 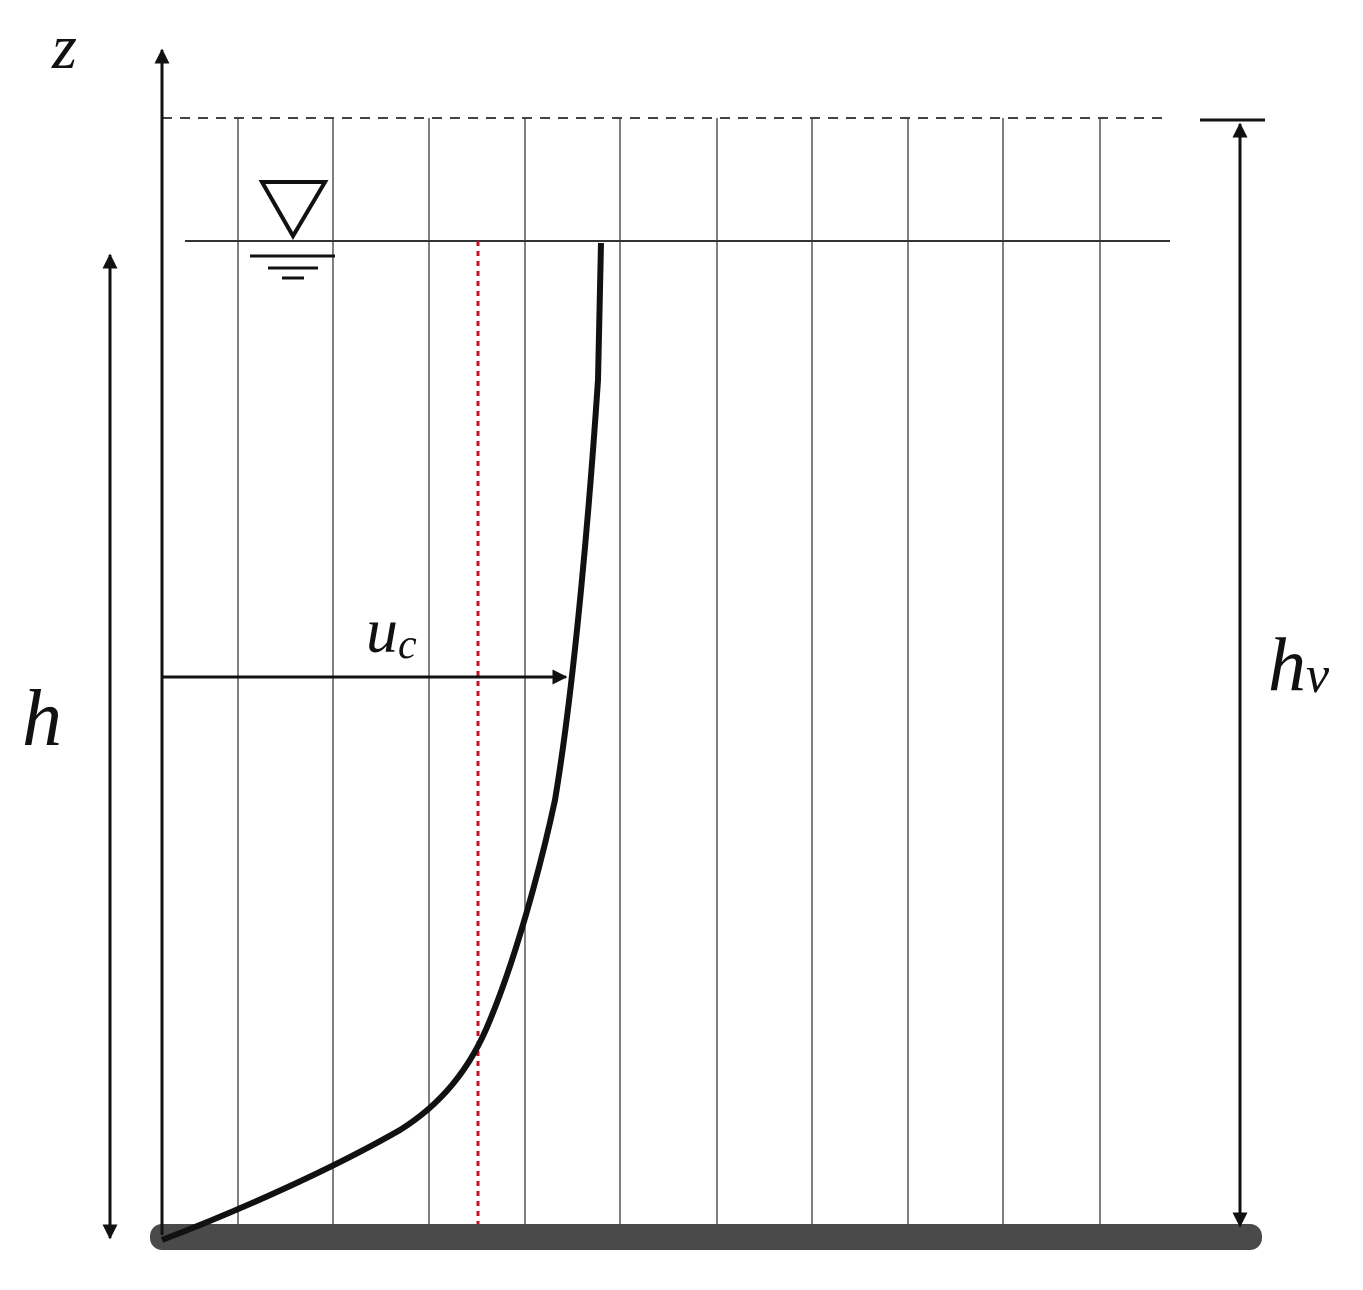 What do you see at coordinates (42, 719) in the screenshot?
I see `h-label: h` at bounding box center [42, 719].